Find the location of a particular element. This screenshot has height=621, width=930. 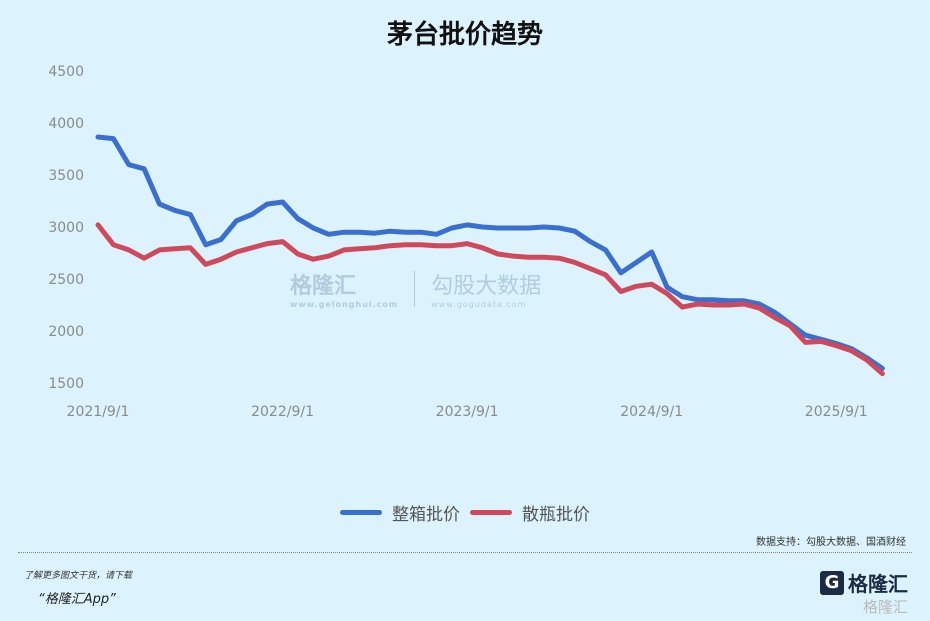

promo-app: “格隆汇App” is located at coordinates (77, 599).